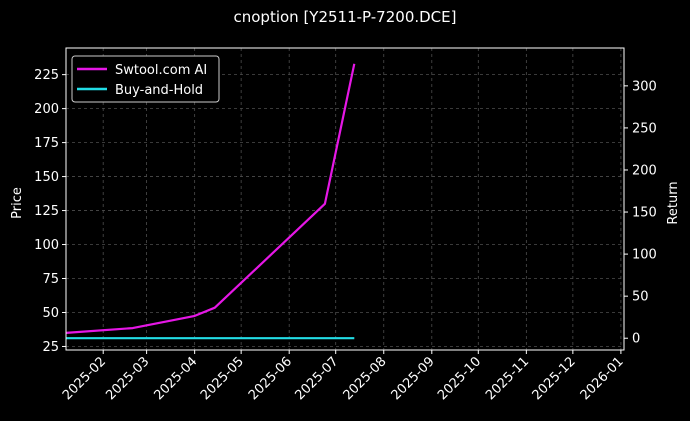  Describe the element at coordinates (17, 203) in the screenshot. I see `y-axis-label-left: Price` at that location.